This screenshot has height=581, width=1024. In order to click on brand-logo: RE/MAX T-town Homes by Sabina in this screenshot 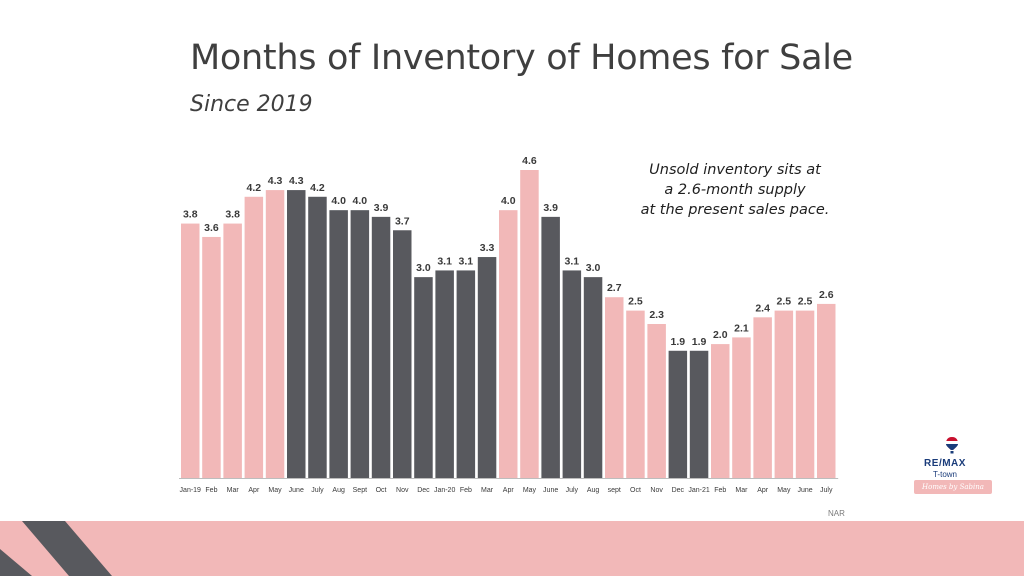, I will do `click(955, 468)`.